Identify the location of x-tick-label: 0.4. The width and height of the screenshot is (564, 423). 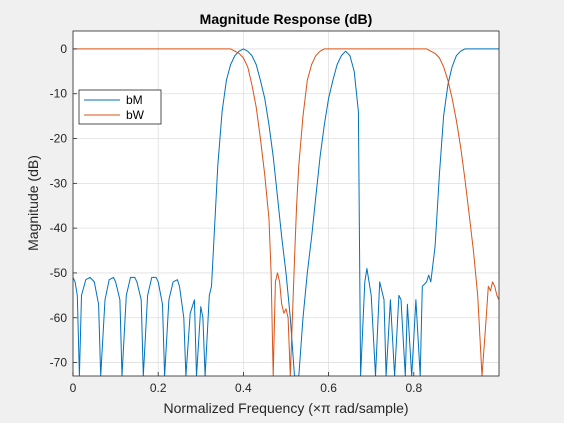
(243, 388).